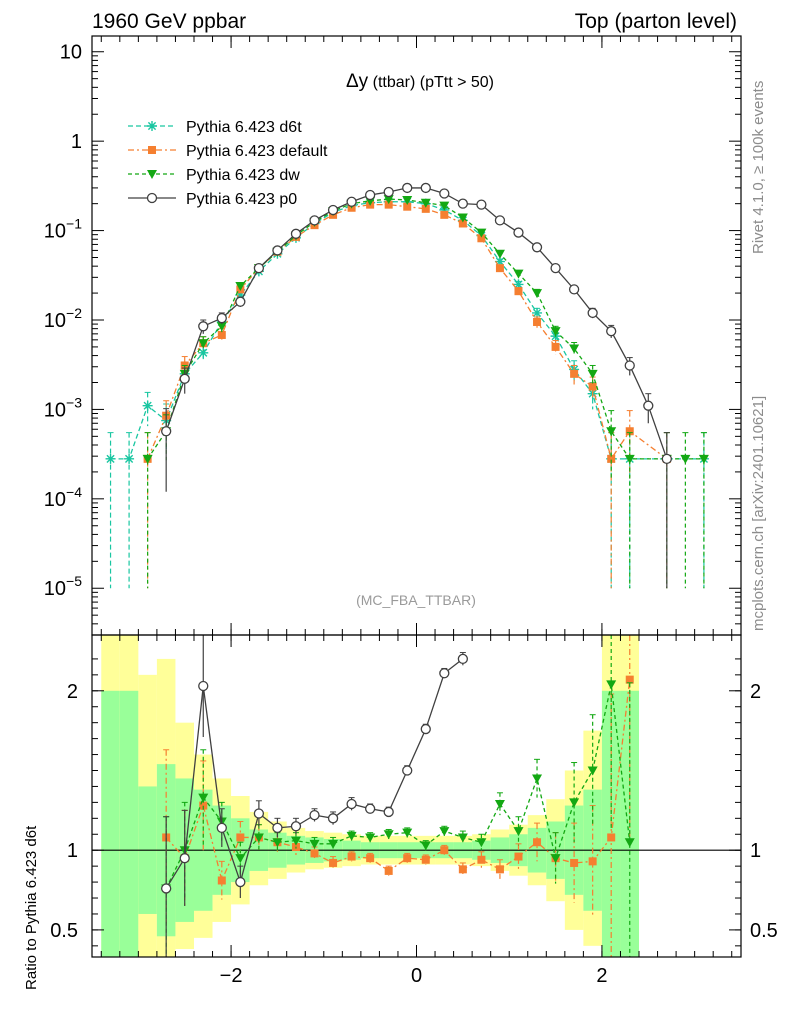 The image size is (786, 1024). Describe the element at coordinates (755, 851) in the screenshot. I see `ratio-tick-label-right: 1` at that location.